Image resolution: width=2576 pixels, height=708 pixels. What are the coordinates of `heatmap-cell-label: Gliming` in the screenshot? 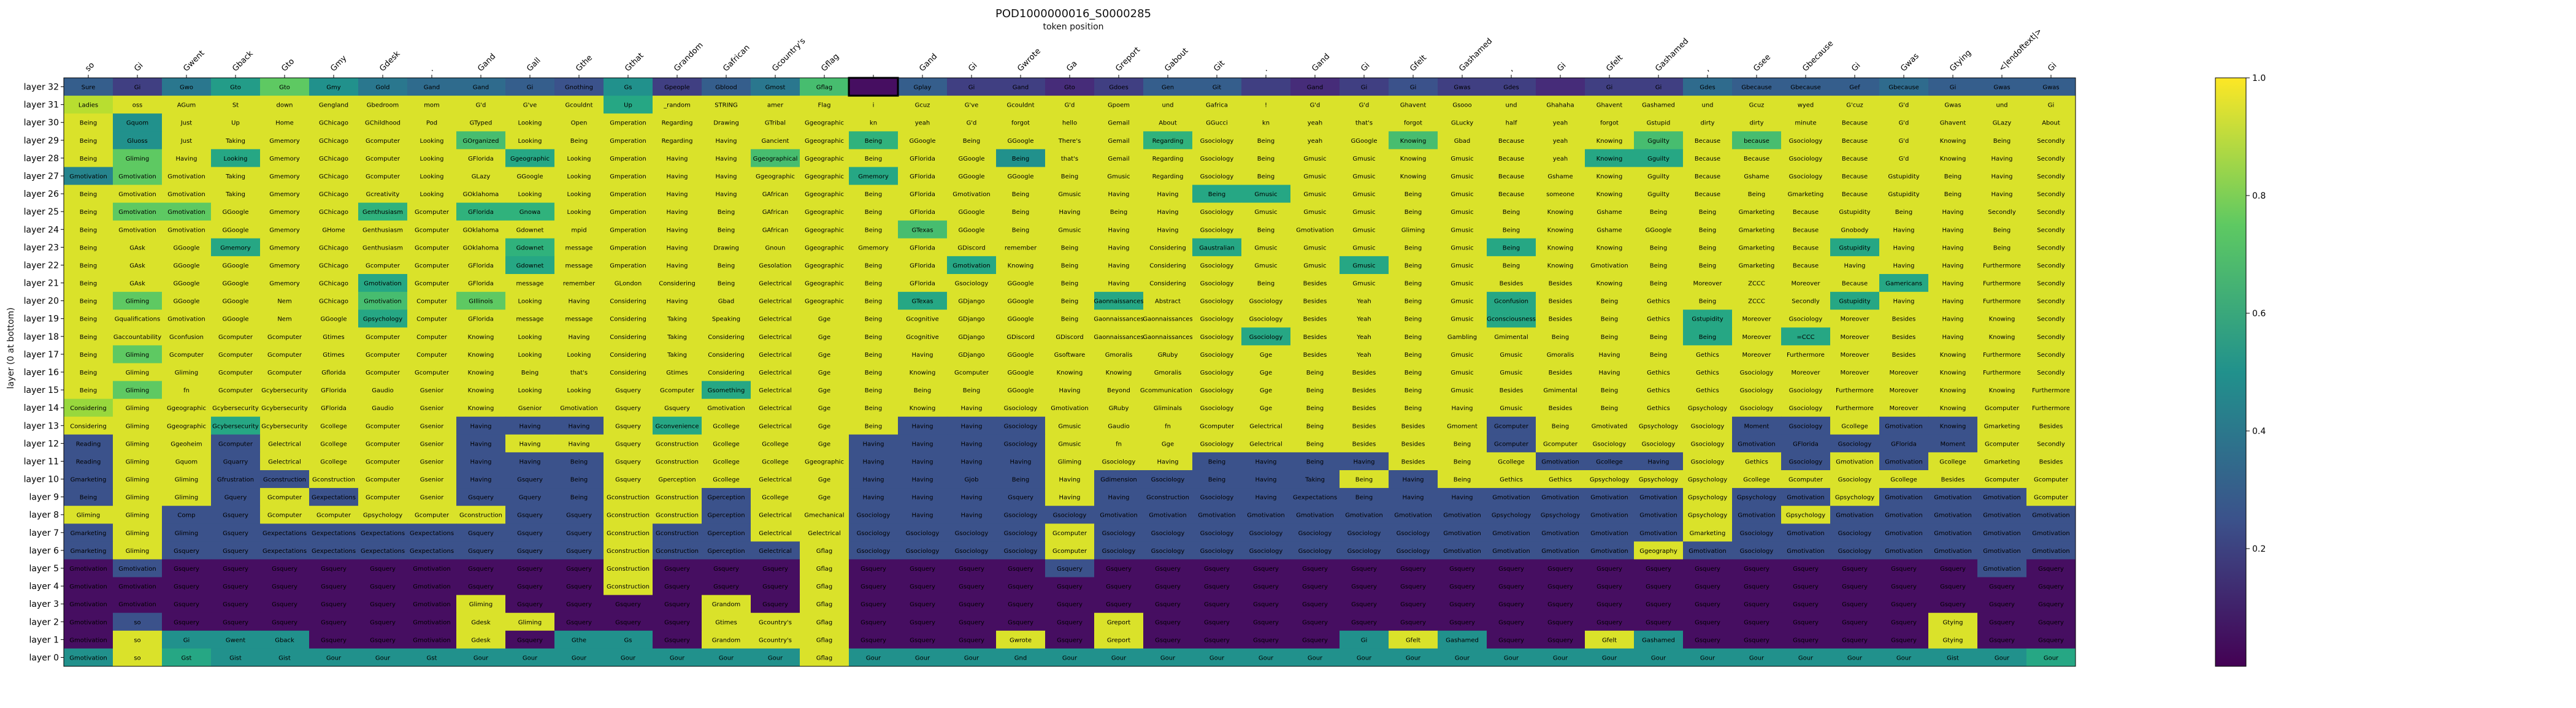 It's located at (138, 462).